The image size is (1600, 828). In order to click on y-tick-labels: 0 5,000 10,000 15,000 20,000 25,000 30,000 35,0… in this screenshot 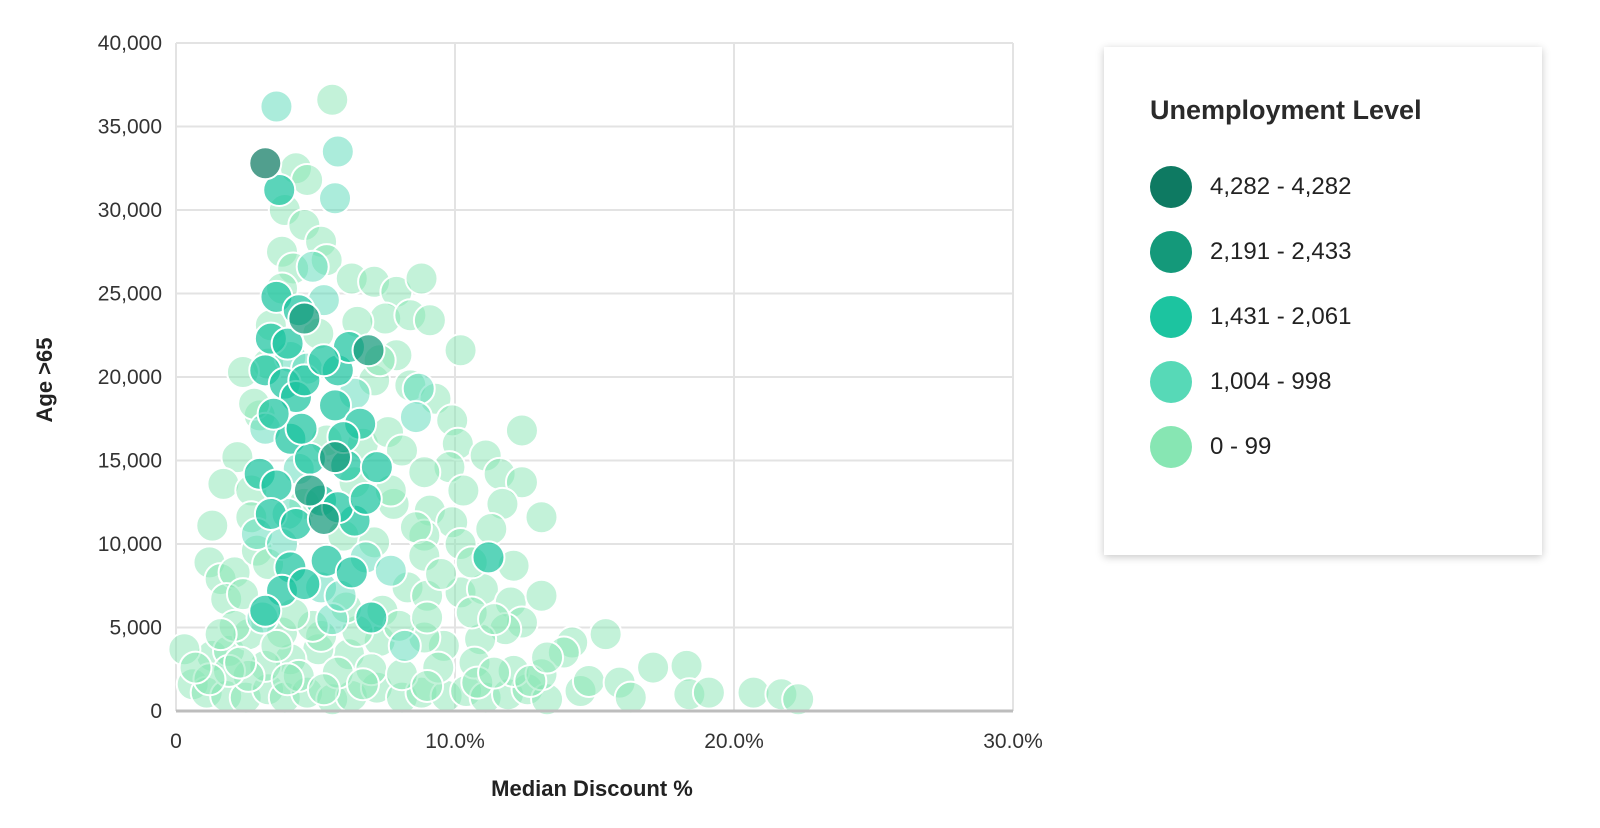, I will do `click(130, 377)`.